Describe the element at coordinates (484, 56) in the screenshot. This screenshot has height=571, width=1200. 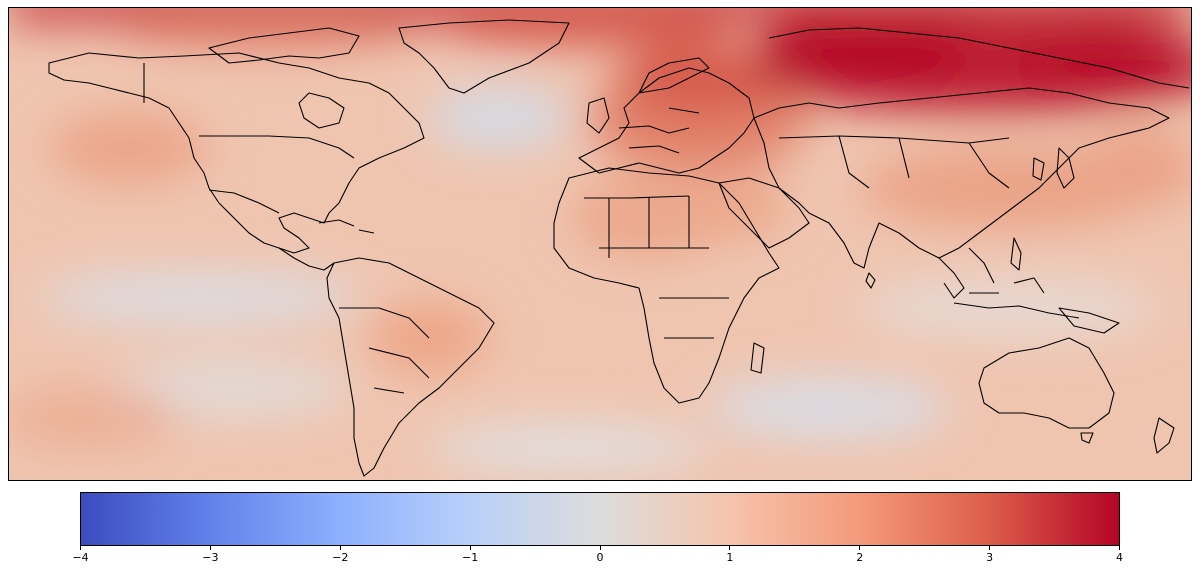
I see `greenland` at that location.